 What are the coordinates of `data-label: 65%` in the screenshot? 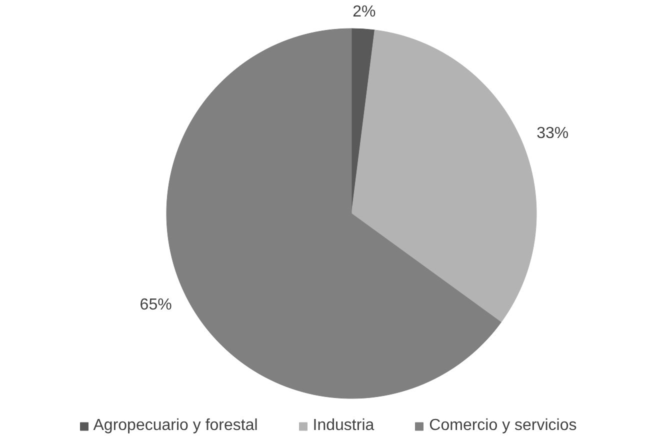 It's located at (156, 305).